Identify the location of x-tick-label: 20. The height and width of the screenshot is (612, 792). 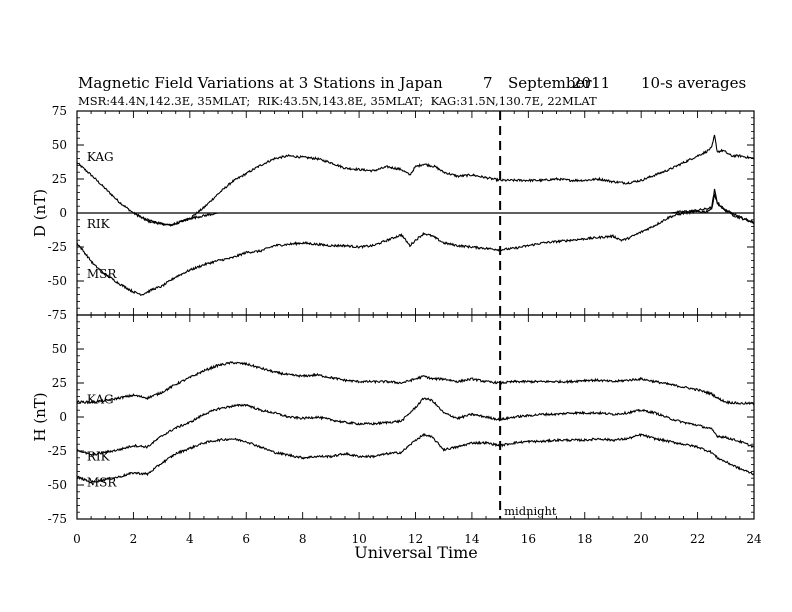
(641, 539).